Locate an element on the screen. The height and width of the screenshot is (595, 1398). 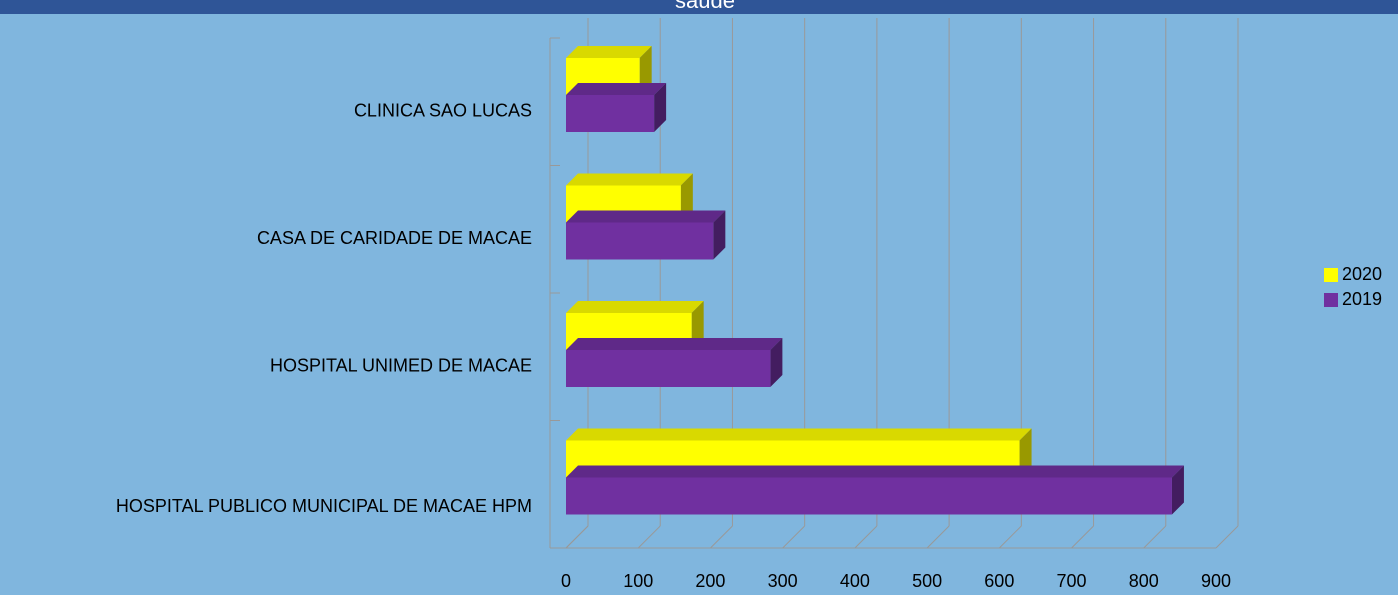
x-tick-label: 0 is located at coordinates (566, 581).